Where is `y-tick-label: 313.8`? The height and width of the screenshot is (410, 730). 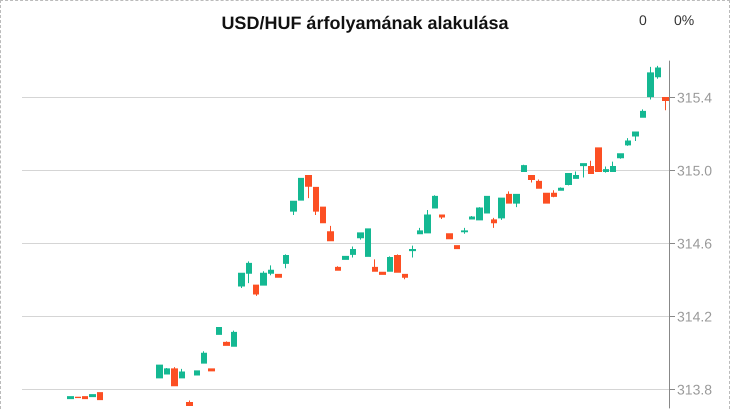 y-tick-label: 313.8 is located at coordinates (694, 390).